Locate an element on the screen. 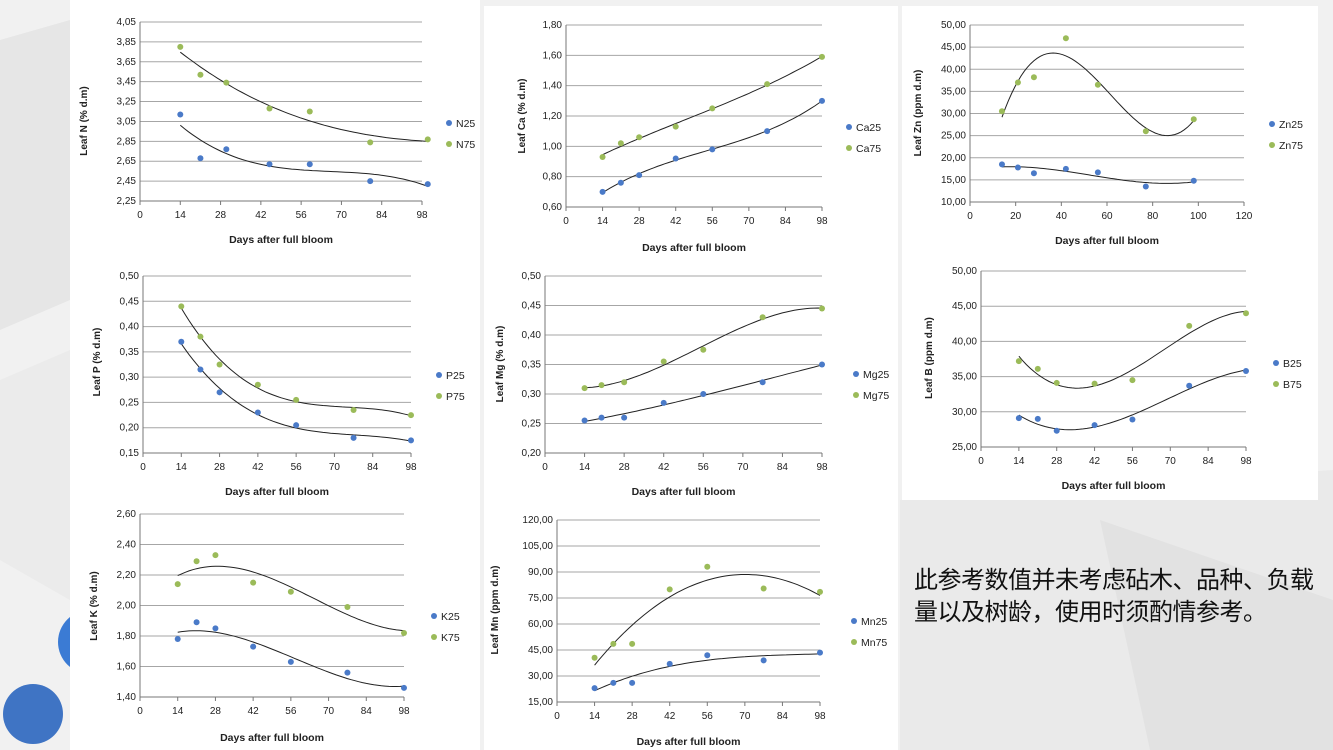  y-tick-label: 1,60 is located at coordinates (553, 55).